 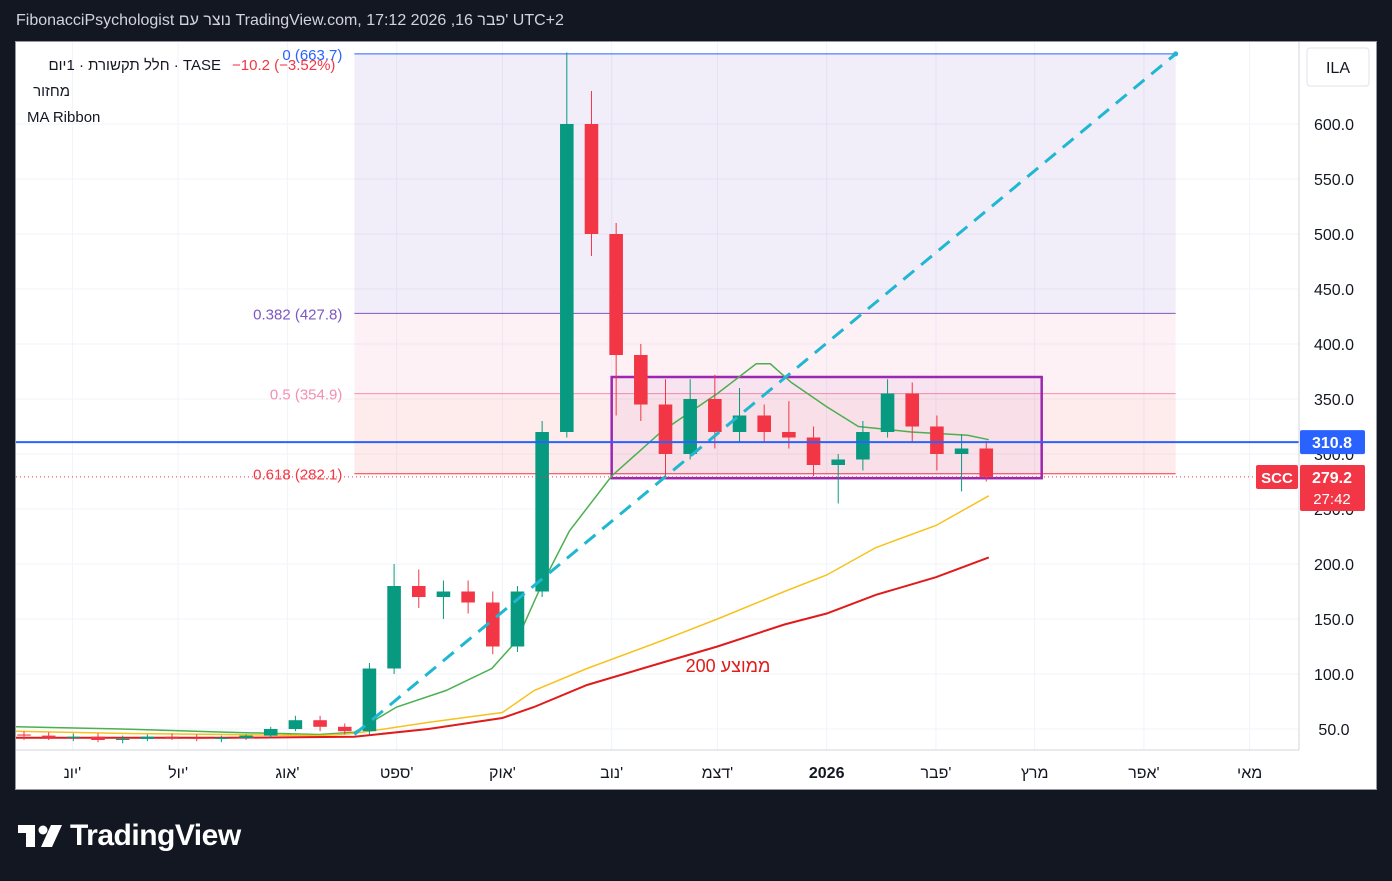 I want to click on time-tick: נוב', so click(x=611, y=773).